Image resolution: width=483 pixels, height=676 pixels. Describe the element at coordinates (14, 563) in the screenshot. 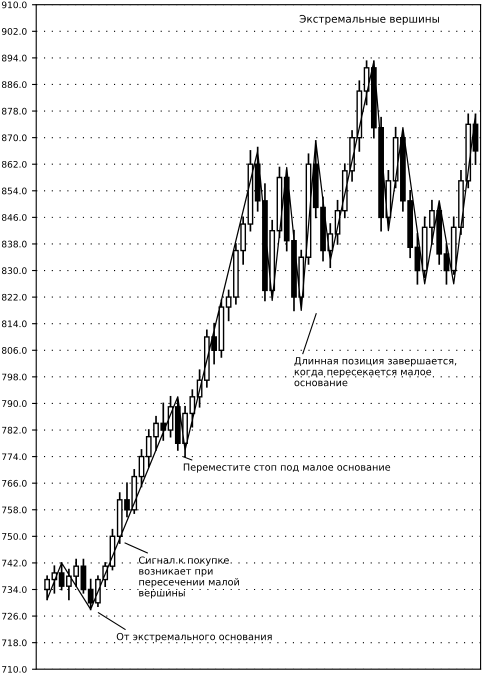

I see `y-tick-label: 742.0` at that location.